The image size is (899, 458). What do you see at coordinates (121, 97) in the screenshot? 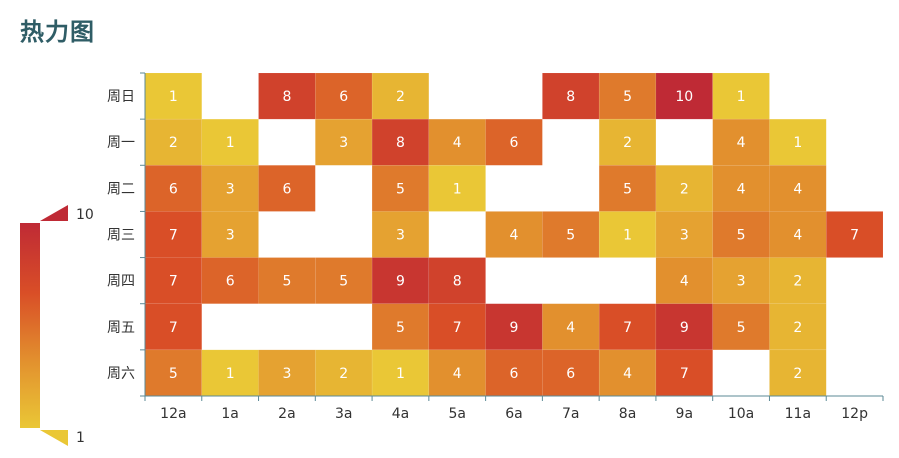
I see `y-tick-label: 周日` at bounding box center [121, 97].